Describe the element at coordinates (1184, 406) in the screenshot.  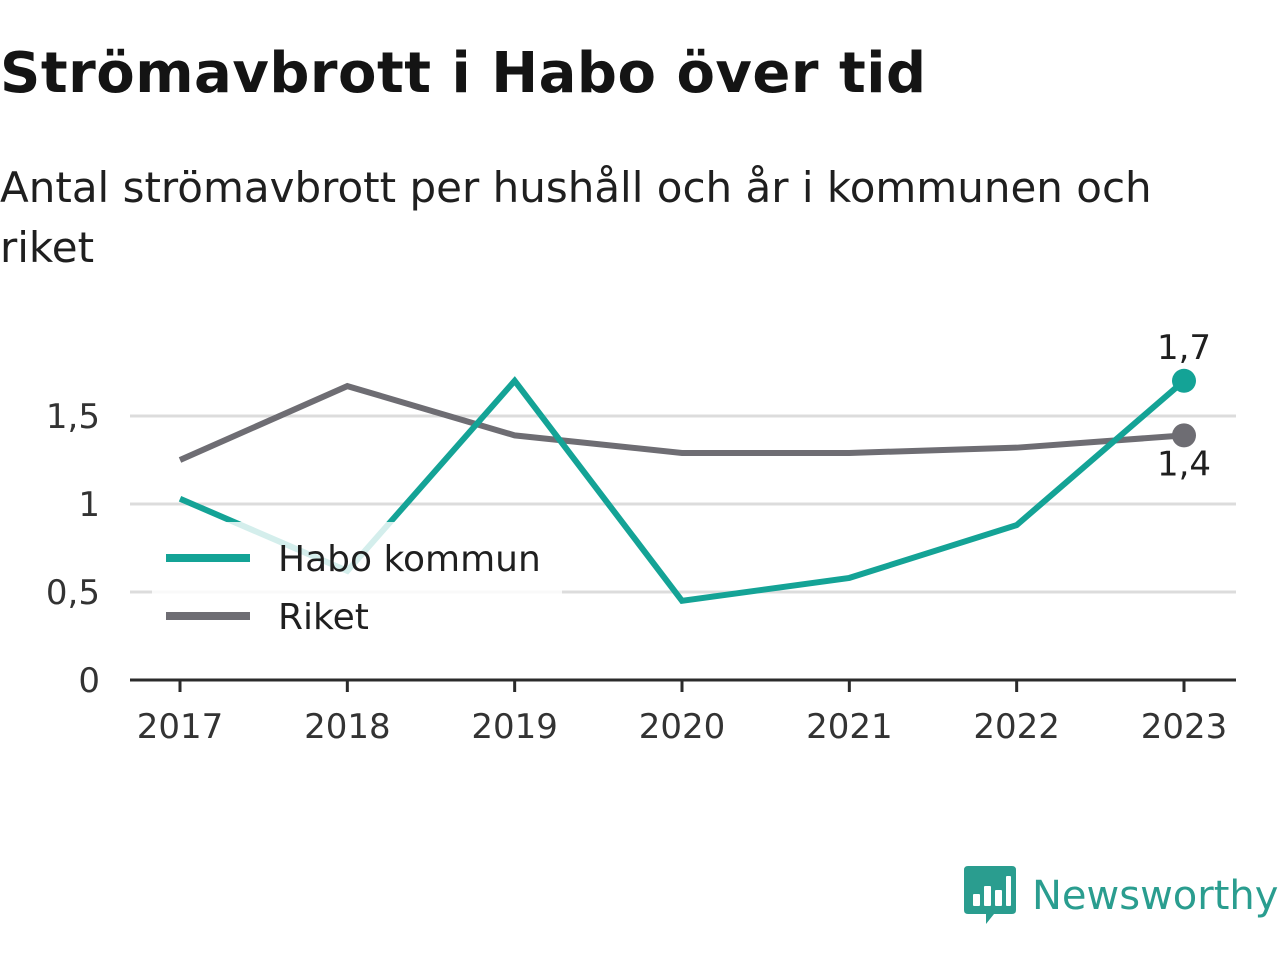
I see `end-value-labels: 1,7 1,4` at that location.